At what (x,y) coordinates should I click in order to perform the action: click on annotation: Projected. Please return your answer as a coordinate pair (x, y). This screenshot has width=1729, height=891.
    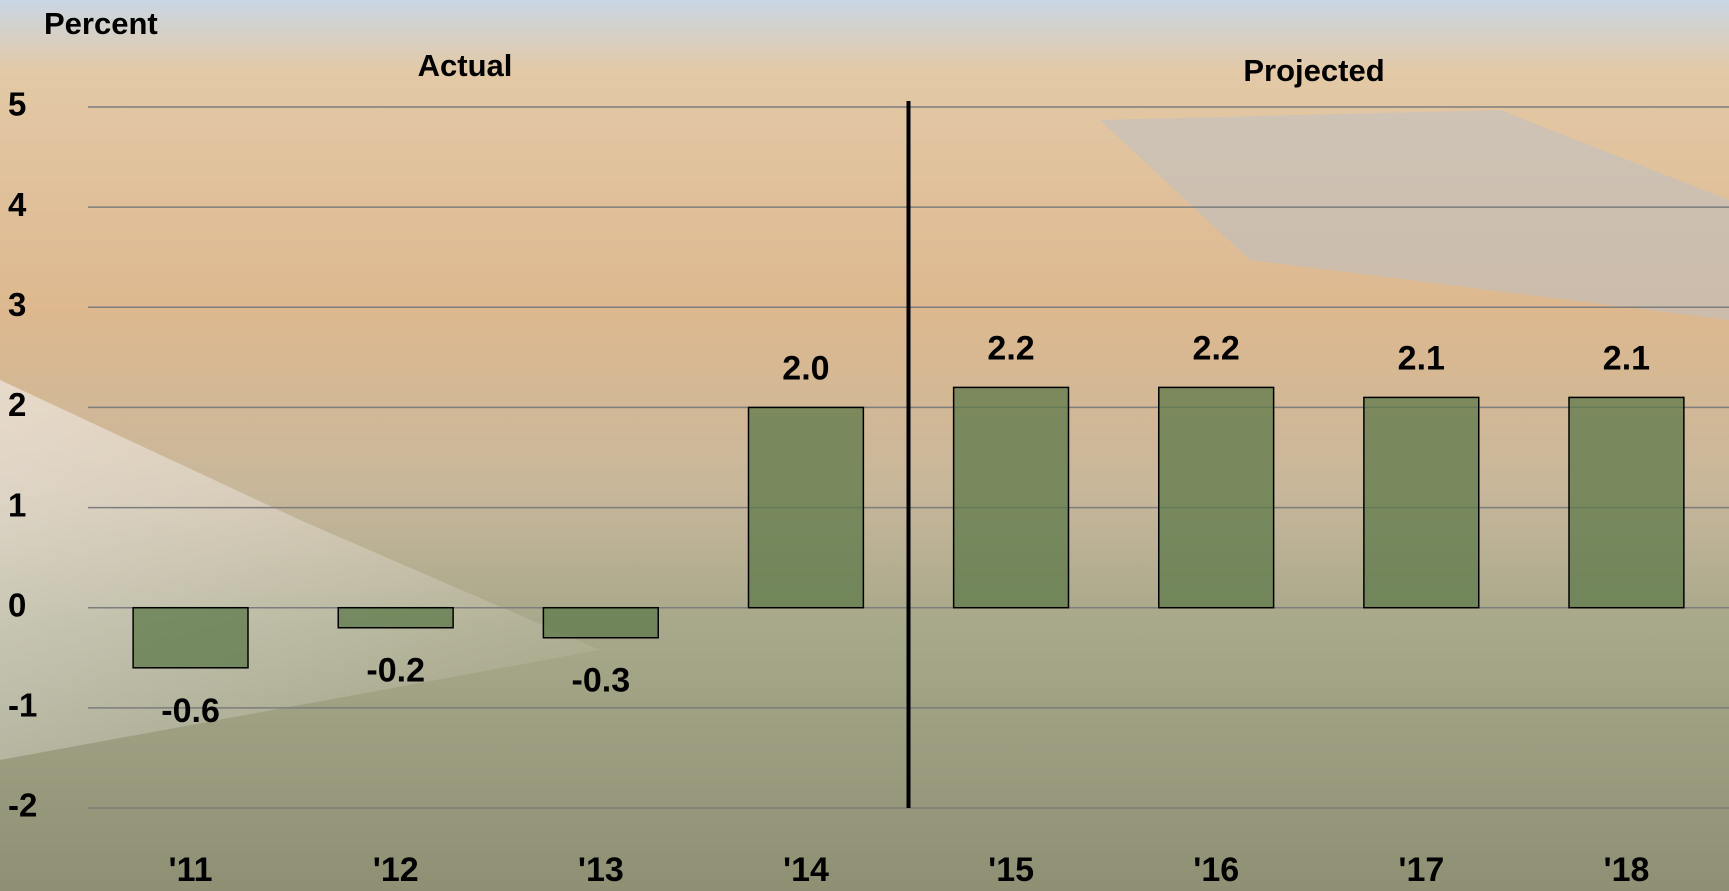
    Looking at the image, I should click on (1313, 70).